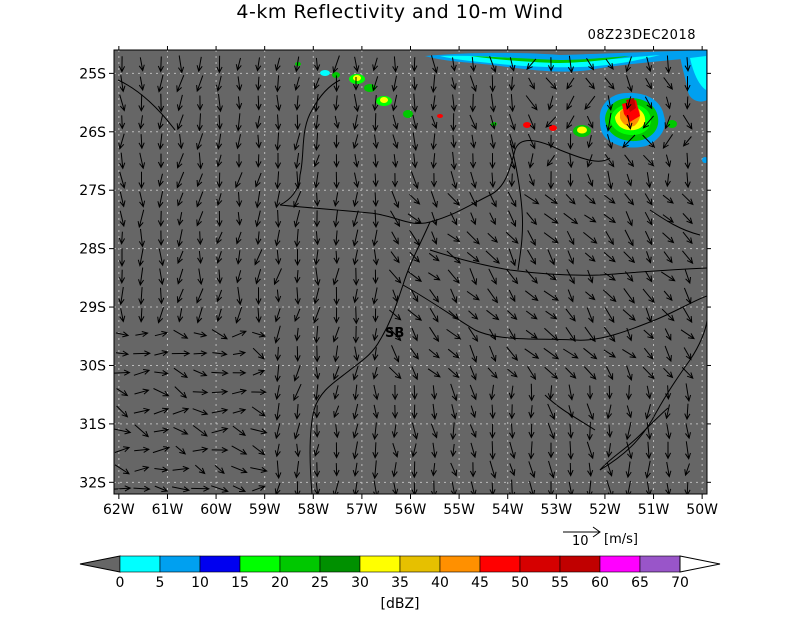 This screenshot has height=618, width=800. Describe the element at coordinates (92, 250) in the screenshot. I see `lat-tick-label: 28S` at that location.